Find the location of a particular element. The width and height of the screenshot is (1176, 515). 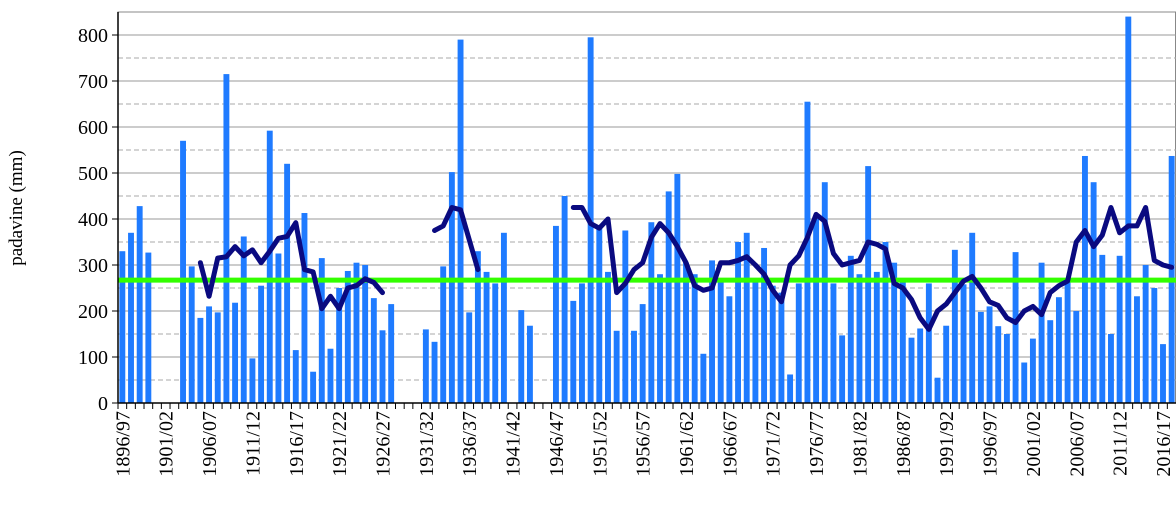

x-tick-label: 1981/82 is located at coordinates (860, 444).